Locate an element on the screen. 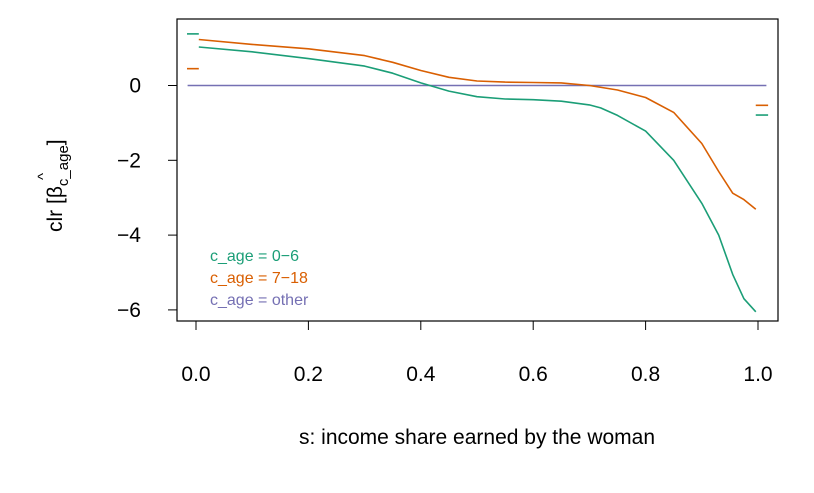 The image size is (814, 493). y-label-main: clr [ is located at coordinates (55, 215).